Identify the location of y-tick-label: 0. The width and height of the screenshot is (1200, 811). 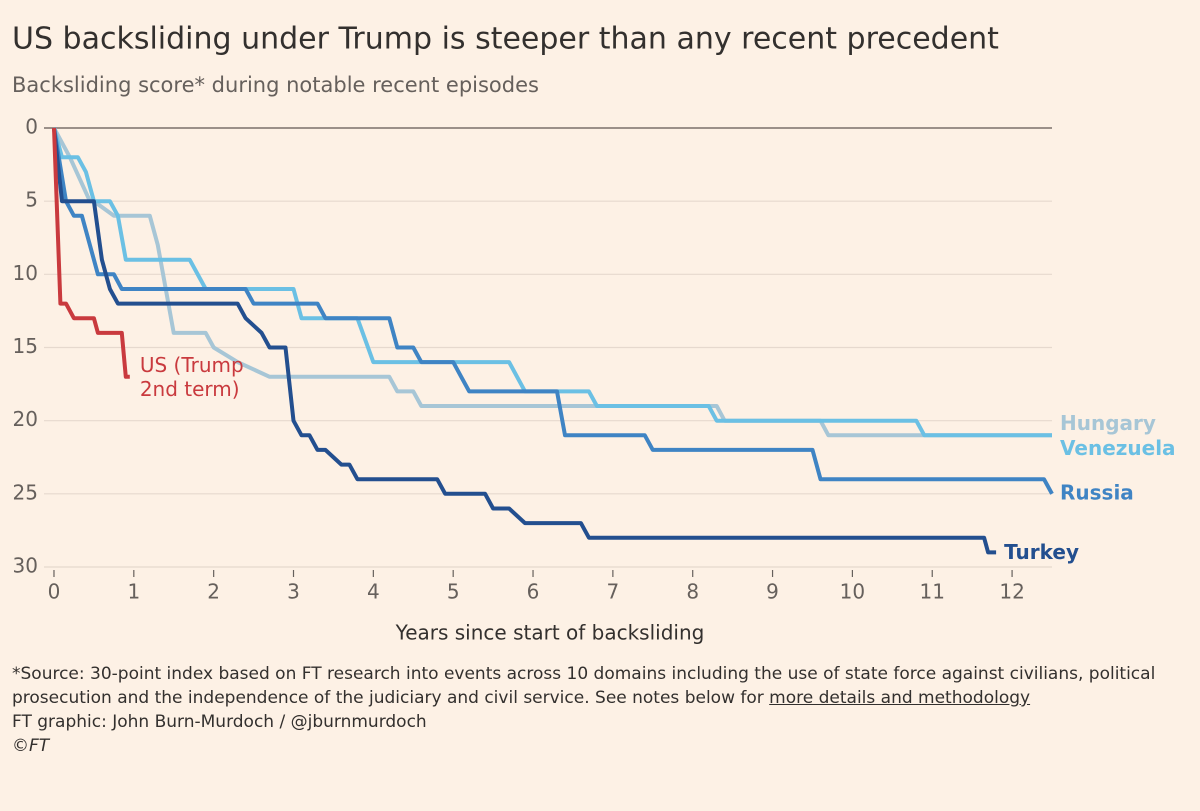
(31, 127).